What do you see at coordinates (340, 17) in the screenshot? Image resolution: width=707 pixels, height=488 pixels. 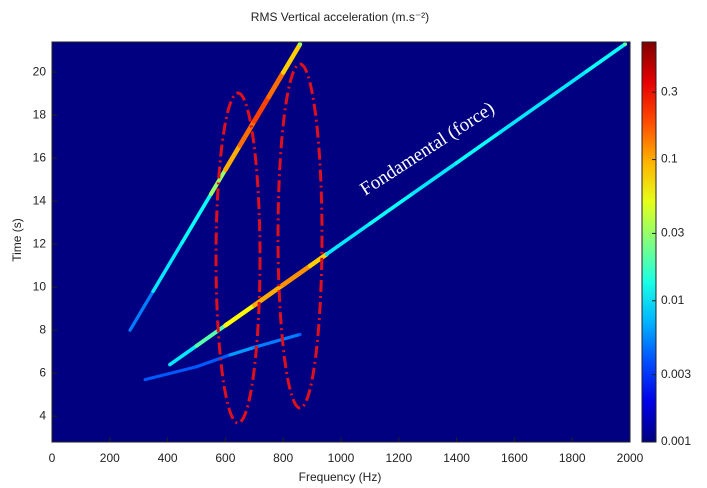 I see `chart-title: RMS Vertical acceleration (m.s⁻²)` at bounding box center [340, 17].